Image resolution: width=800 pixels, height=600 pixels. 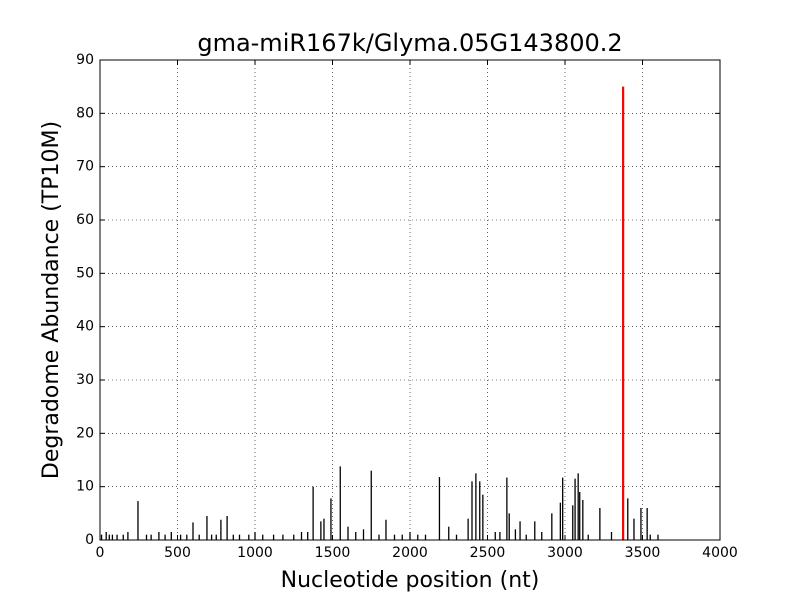 What do you see at coordinates (410, 580) in the screenshot?
I see `x-axis-label: Nucleotide position (nt)` at bounding box center [410, 580].